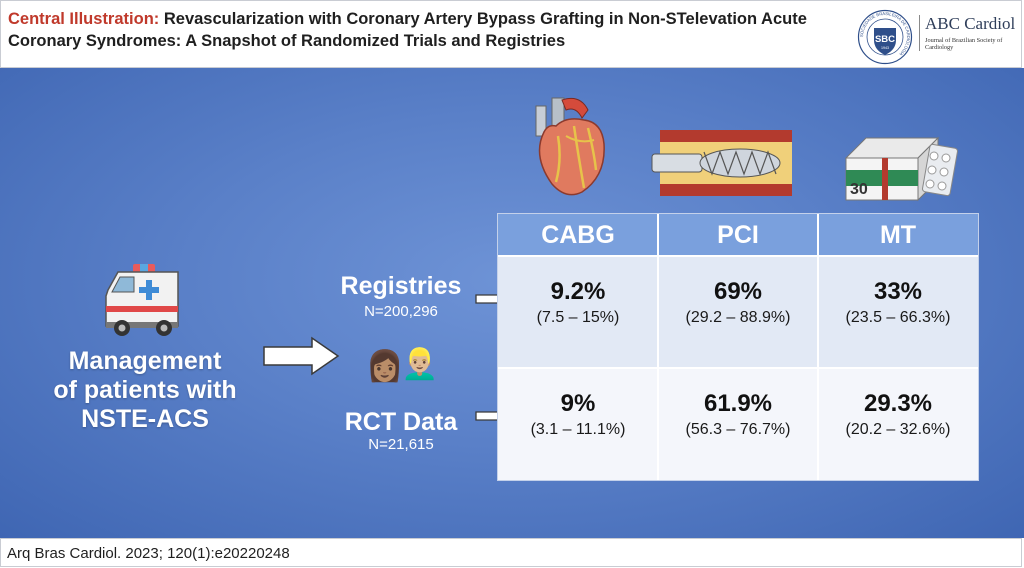  What do you see at coordinates (401, 286) in the screenshot?
I see `registries-title: Registries` at bounding box center [401, 286].